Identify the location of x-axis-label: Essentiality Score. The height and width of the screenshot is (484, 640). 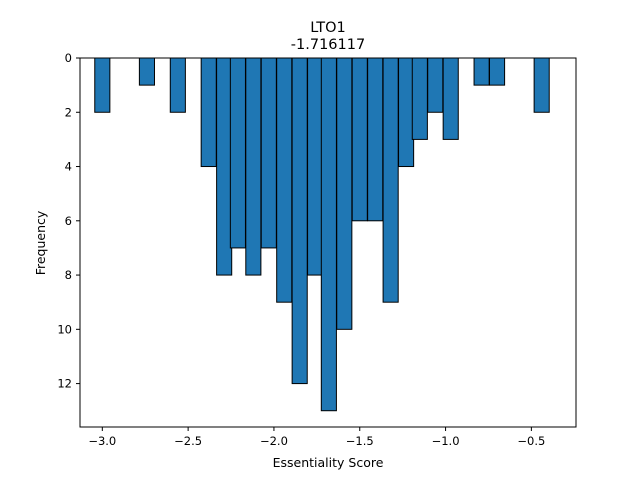
(328, 462).